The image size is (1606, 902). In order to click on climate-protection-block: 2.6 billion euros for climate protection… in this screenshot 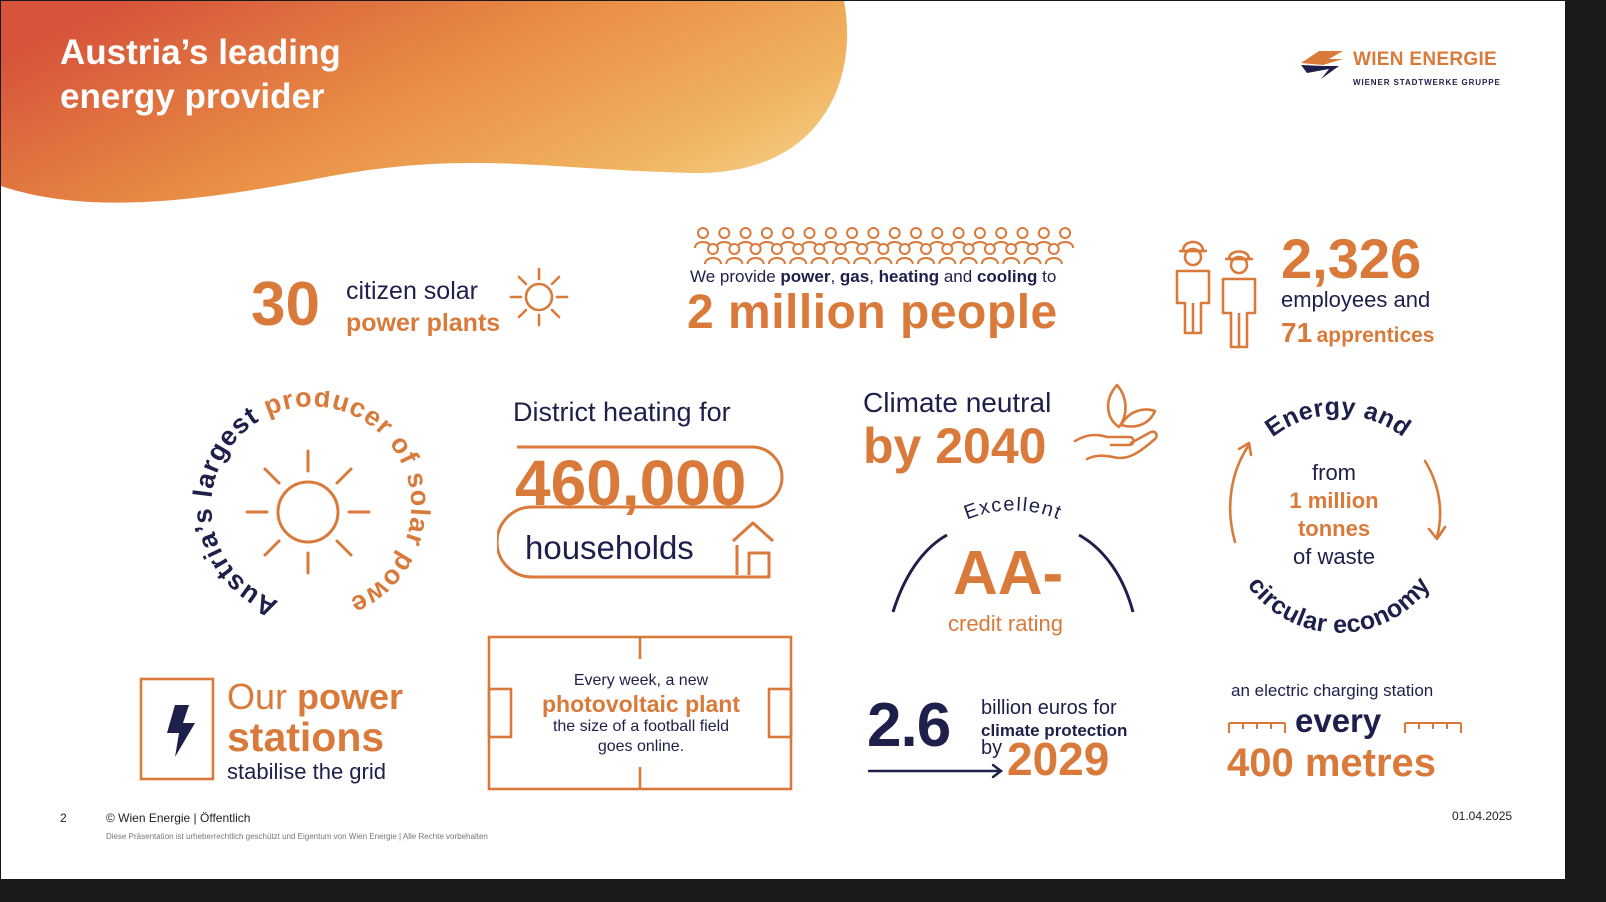, I will do `click(1012, 741)`.